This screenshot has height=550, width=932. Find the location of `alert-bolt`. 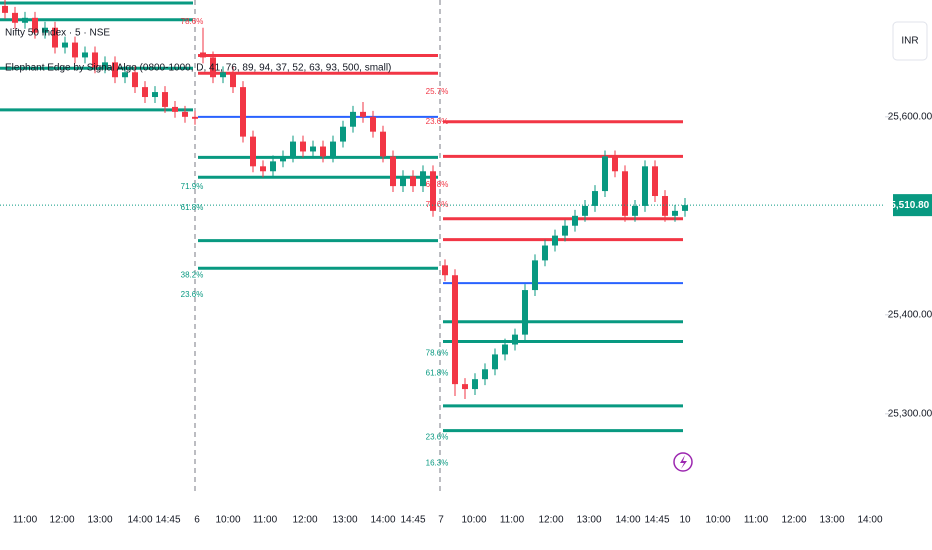

alert-bolt is located at coordinates (683, 462).